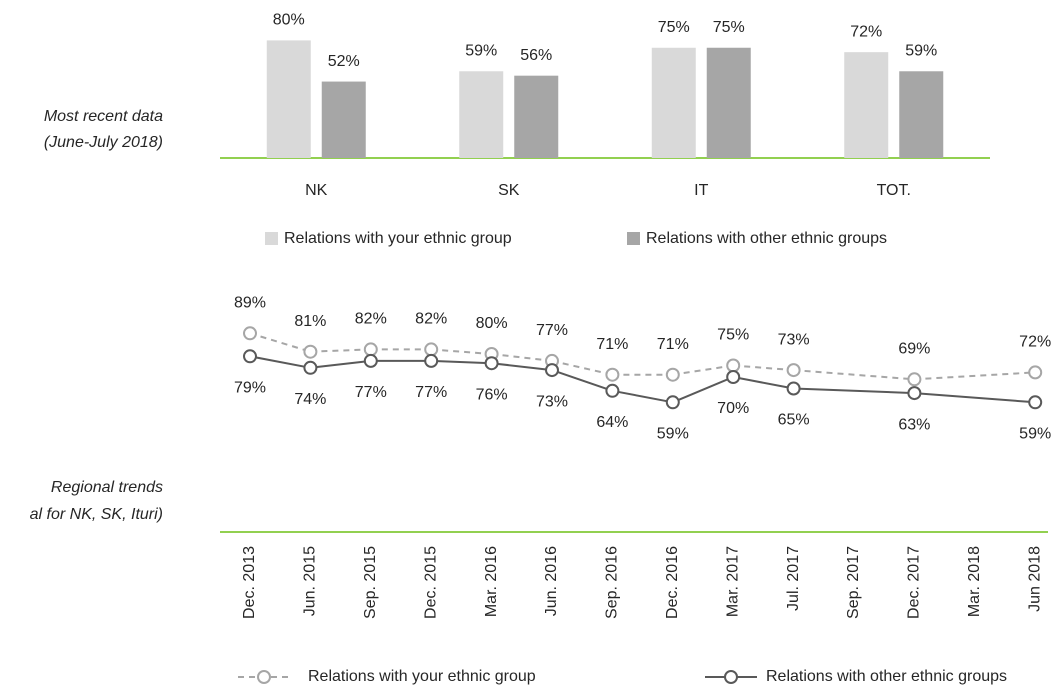  Describe the element at coordinates (509, 190) in the screenshot. I see `x-tick-label: SK` at that location.